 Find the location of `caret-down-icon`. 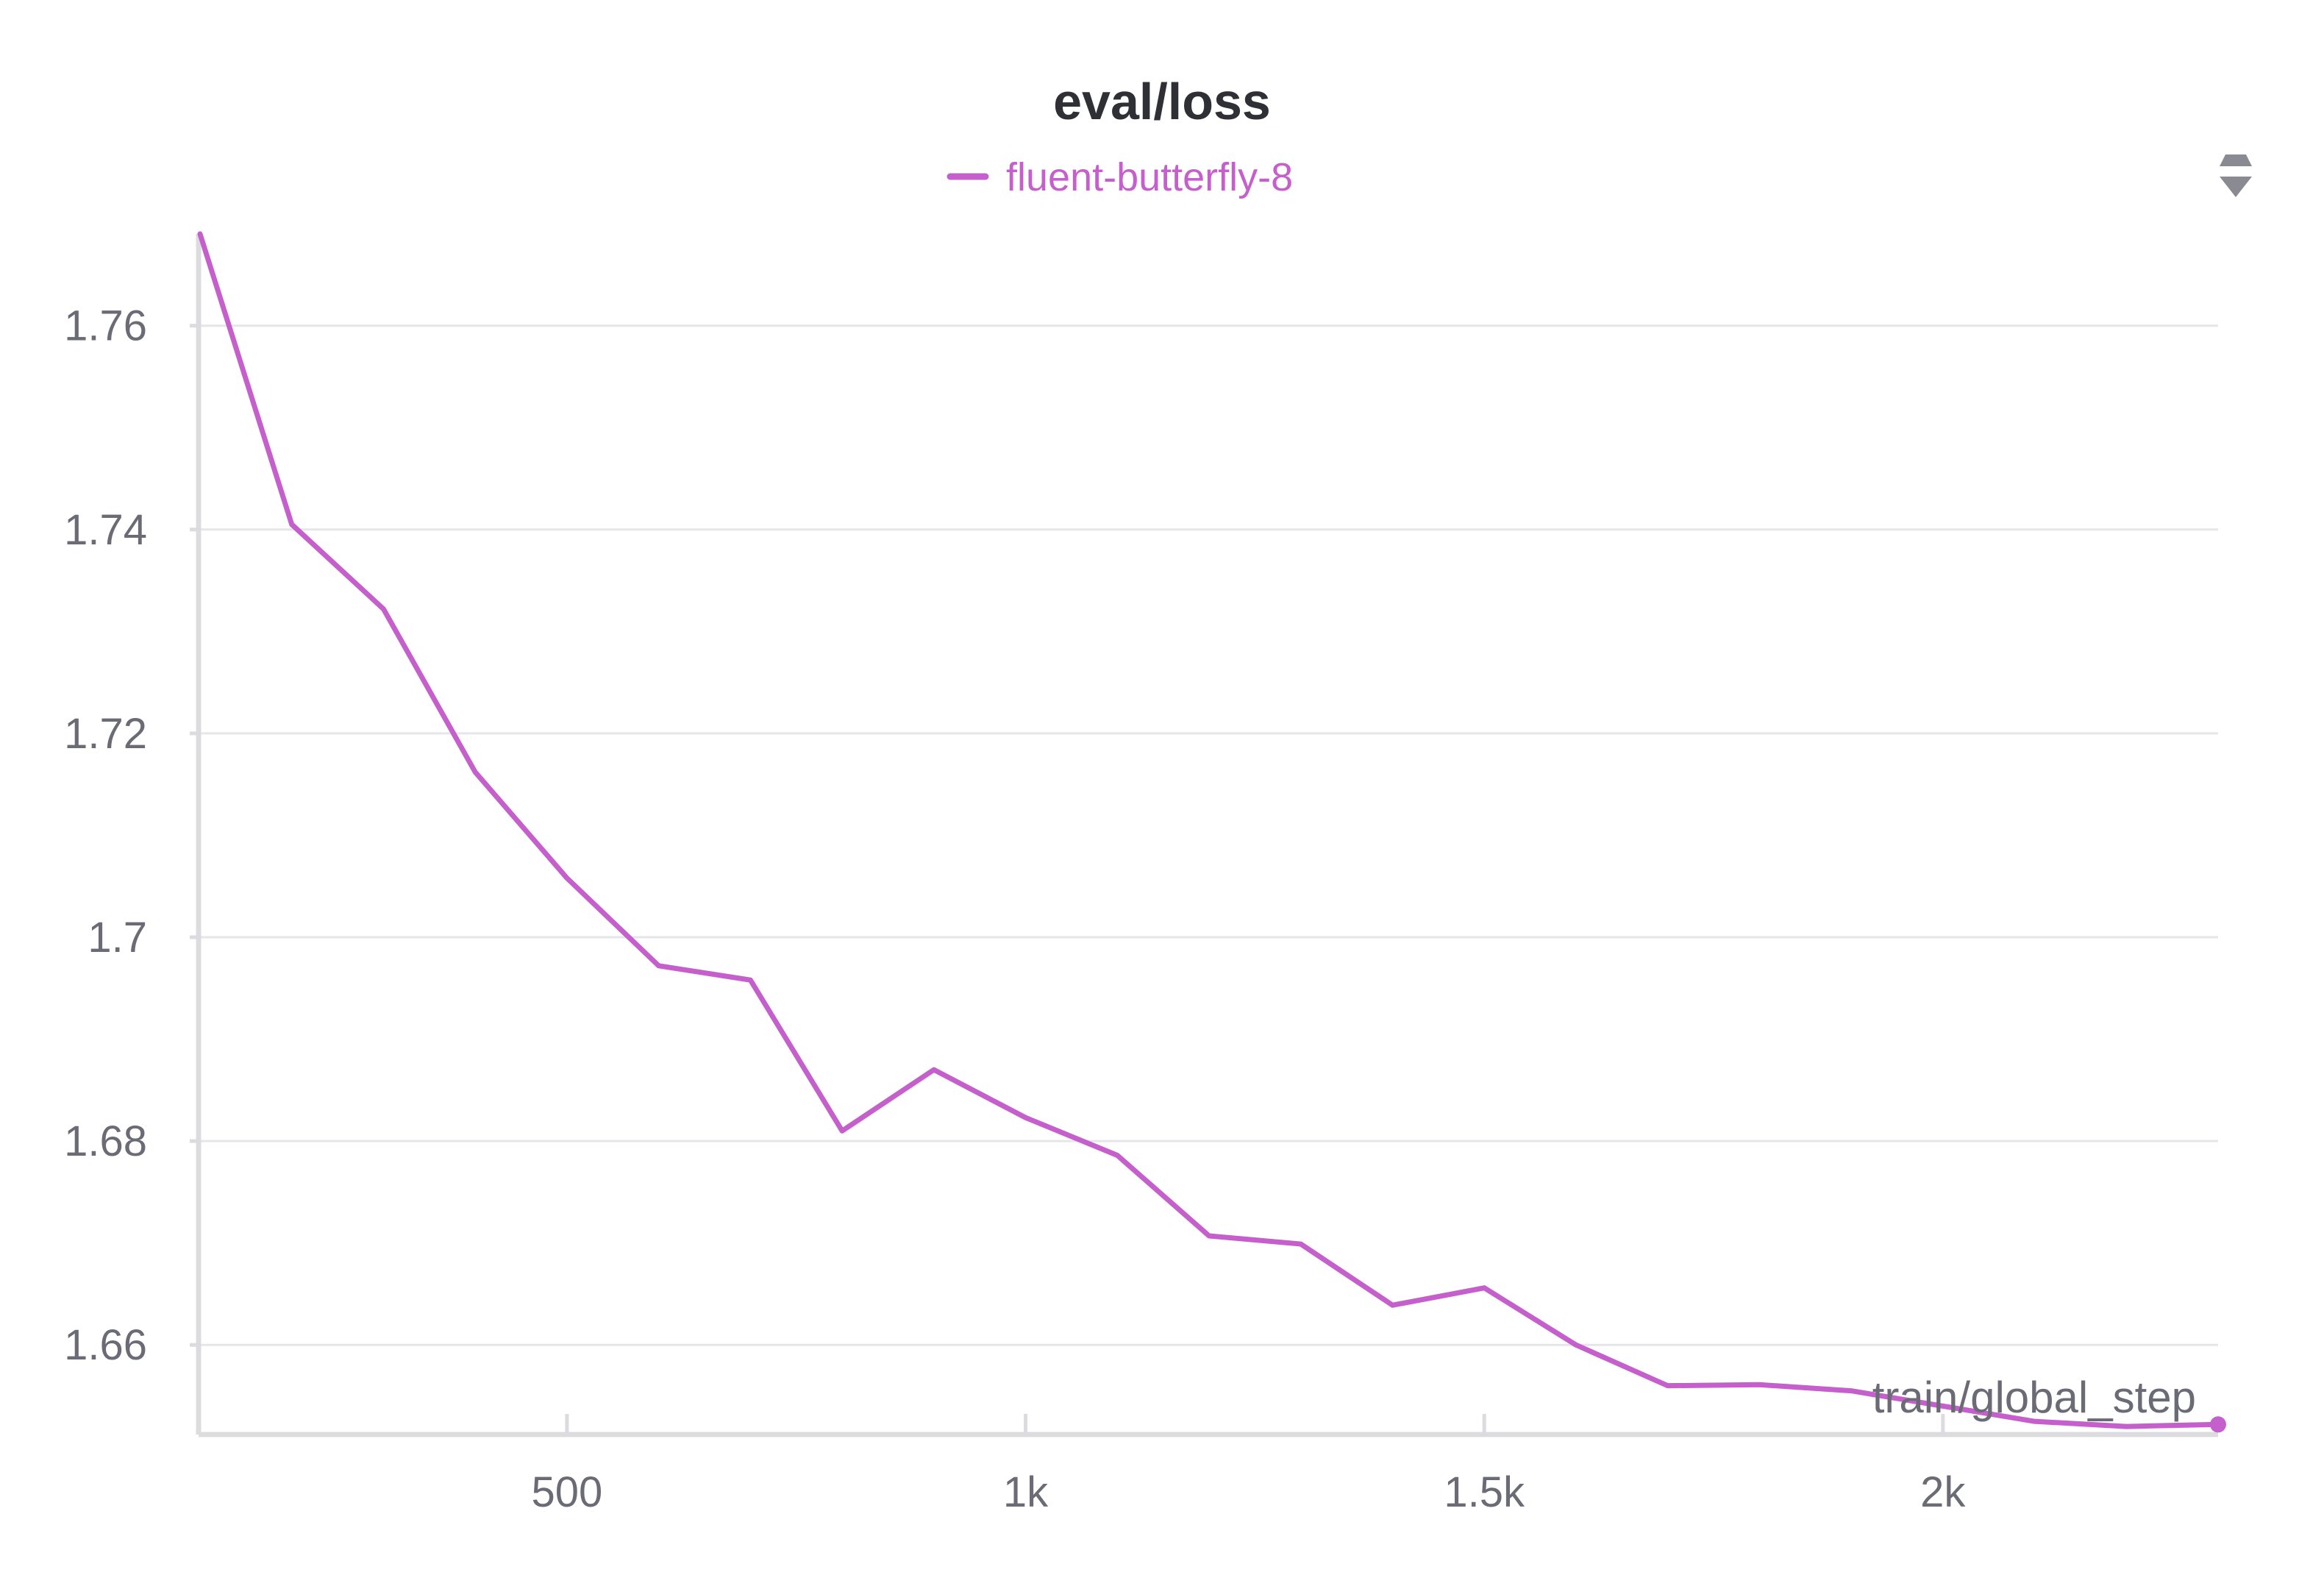

caret-down-icon is located at coordinates (2236, 187).